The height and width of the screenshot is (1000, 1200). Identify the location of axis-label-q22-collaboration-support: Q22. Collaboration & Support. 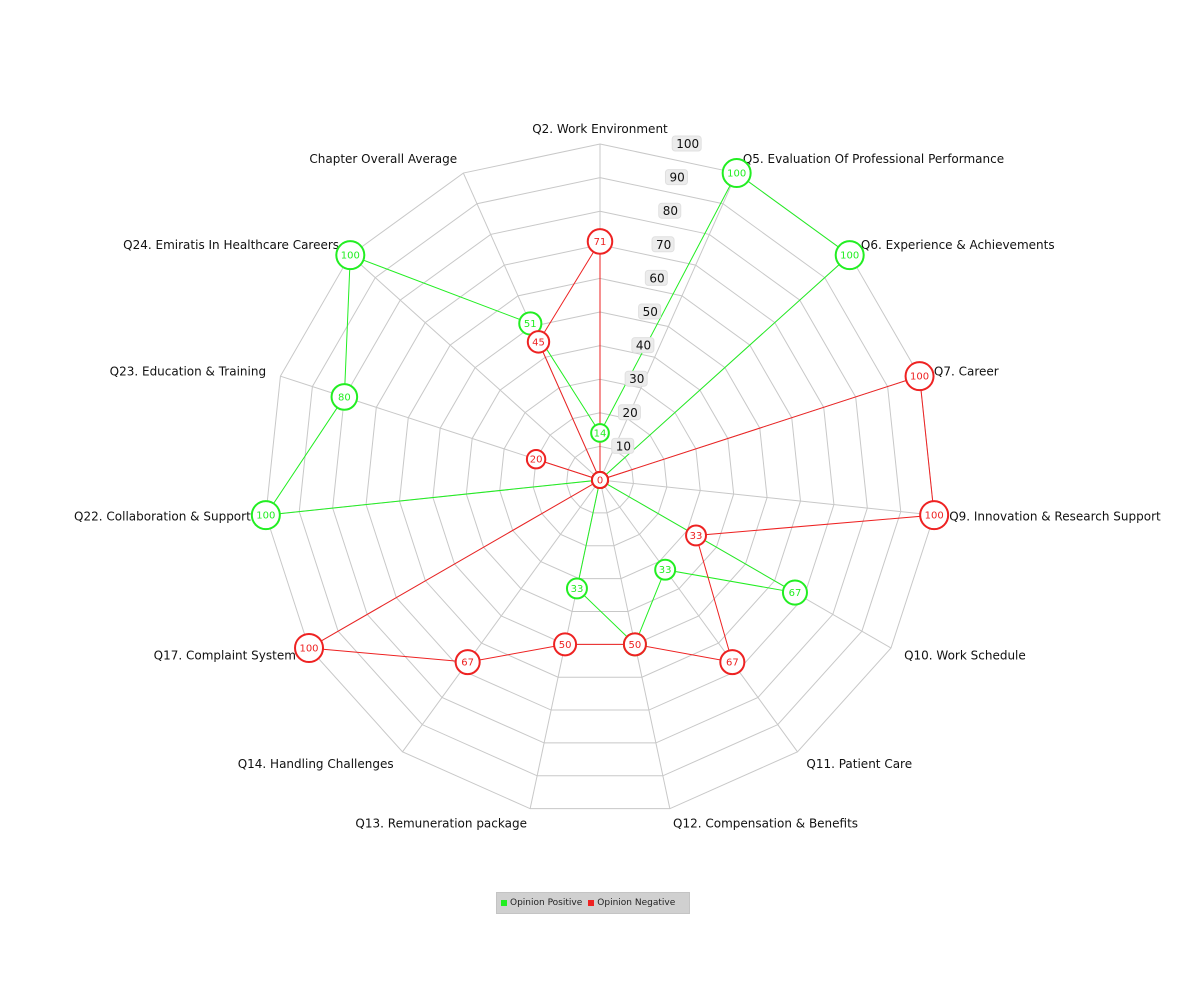
(162, 517).